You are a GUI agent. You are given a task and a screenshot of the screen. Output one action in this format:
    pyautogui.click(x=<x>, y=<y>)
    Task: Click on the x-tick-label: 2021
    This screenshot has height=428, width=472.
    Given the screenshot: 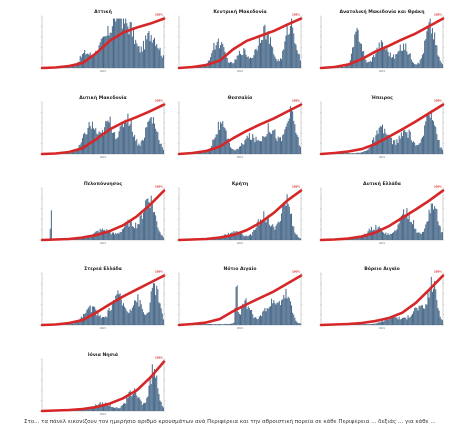 What is the action you would take?
    pyautogui.click(x=103, y=243)
    